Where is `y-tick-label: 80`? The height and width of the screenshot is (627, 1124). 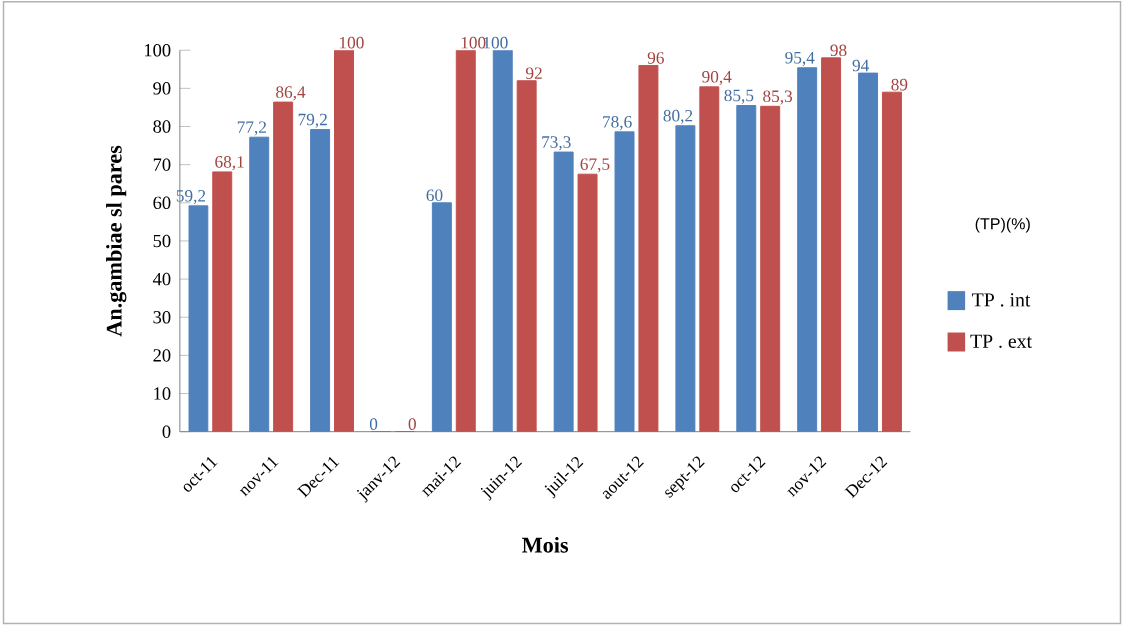 y-tick-label: 80 is located at coordinates (162, 126).